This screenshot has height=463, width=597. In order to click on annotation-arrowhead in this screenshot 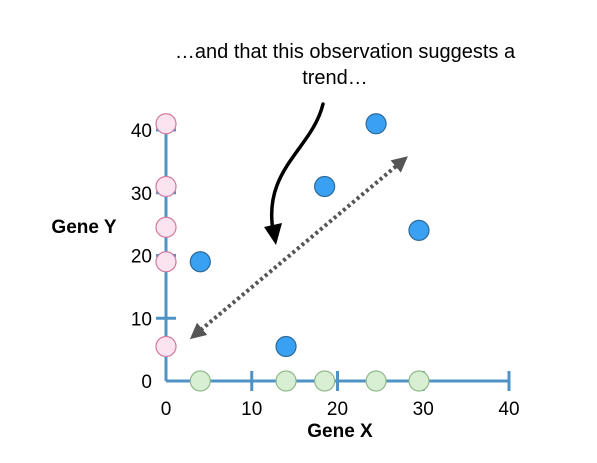, I will do `click(273, 234)`.